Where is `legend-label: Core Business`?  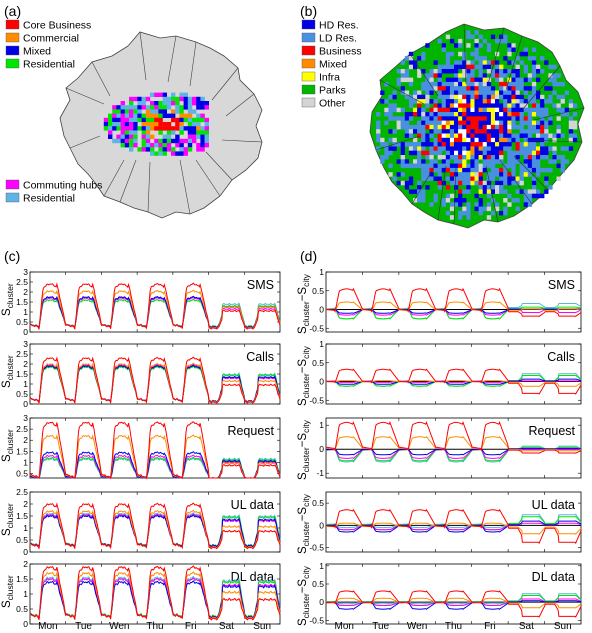
legend-label: Core Business is located at coordinates (57, 26).